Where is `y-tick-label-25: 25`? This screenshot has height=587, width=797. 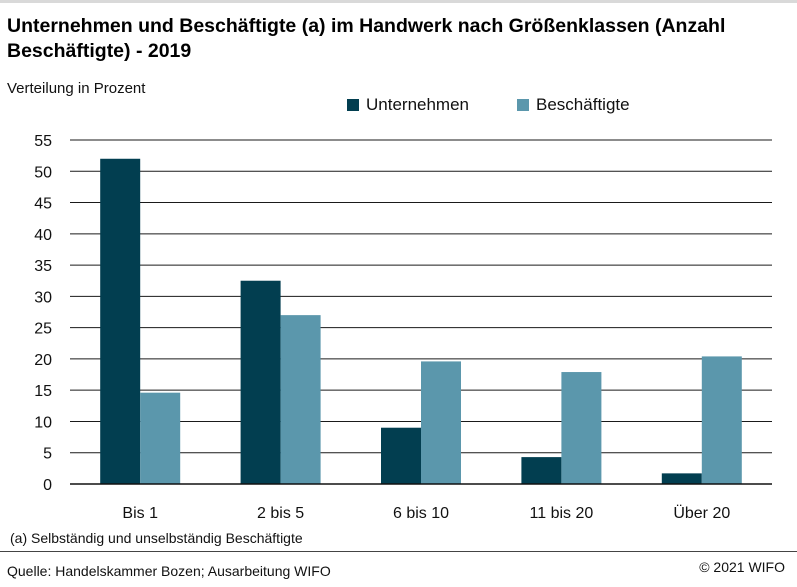 y-tick-label-25: 25 is located at coordinates (43, 329).